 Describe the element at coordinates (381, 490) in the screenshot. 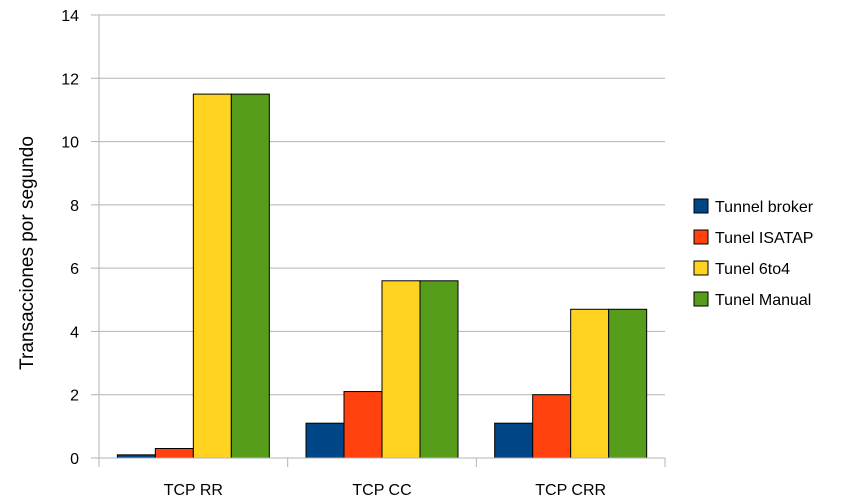

I see `x-category-label: TCP CC` at that location.